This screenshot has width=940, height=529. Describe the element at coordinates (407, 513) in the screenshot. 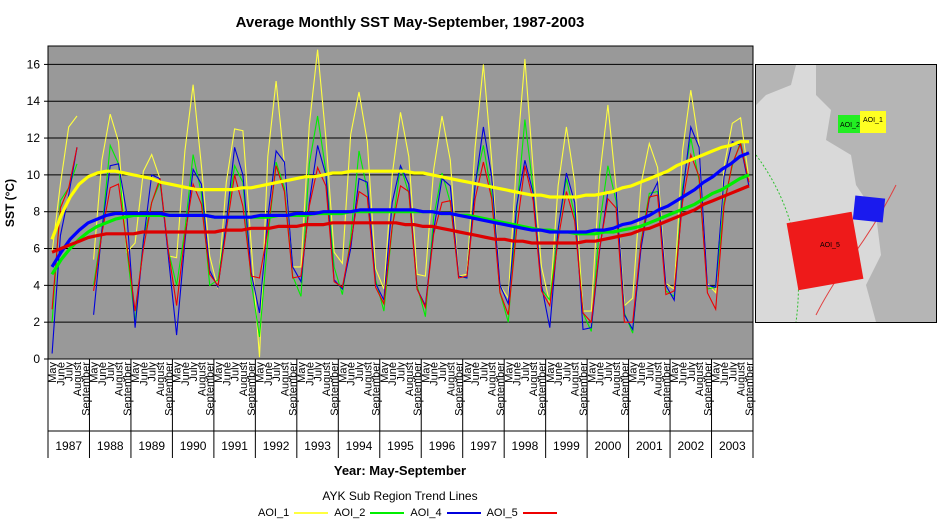

I see `legend: AOI_1 AOI_2 AOI_4 AOI_5` at that location.